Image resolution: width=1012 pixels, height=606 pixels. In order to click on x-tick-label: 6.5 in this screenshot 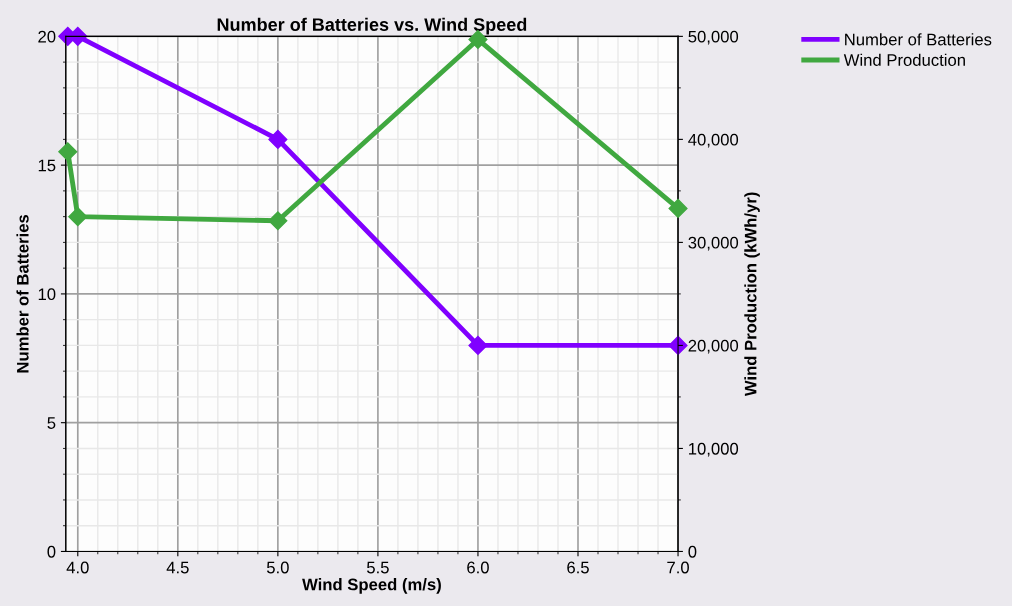, I will do `click(578, 567)`.